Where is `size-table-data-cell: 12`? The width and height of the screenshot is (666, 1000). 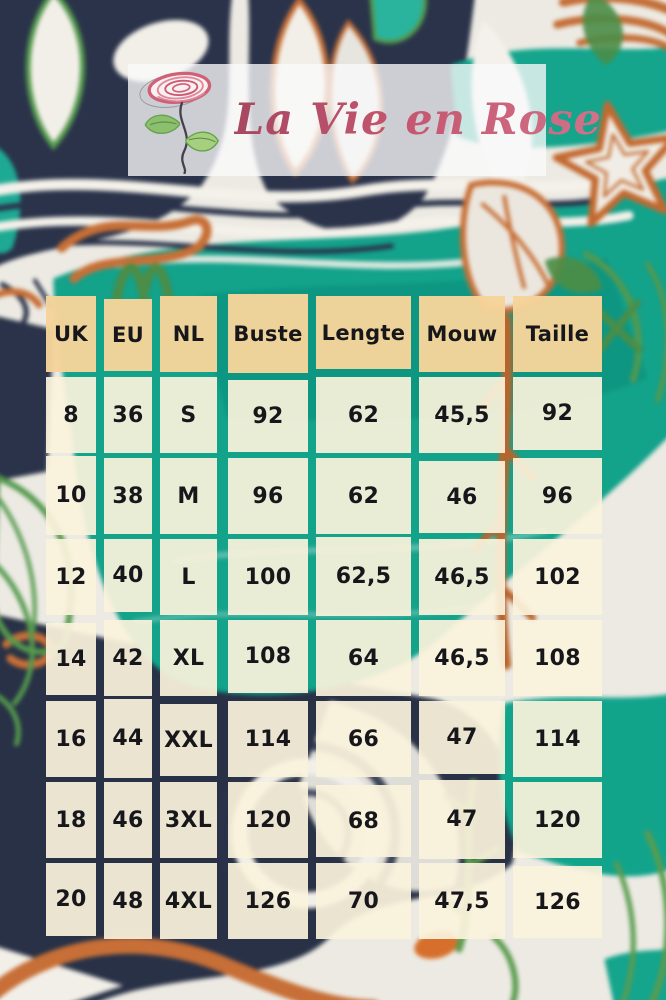
size-table-data-cell: 12 is located at coordinates (71, 577).